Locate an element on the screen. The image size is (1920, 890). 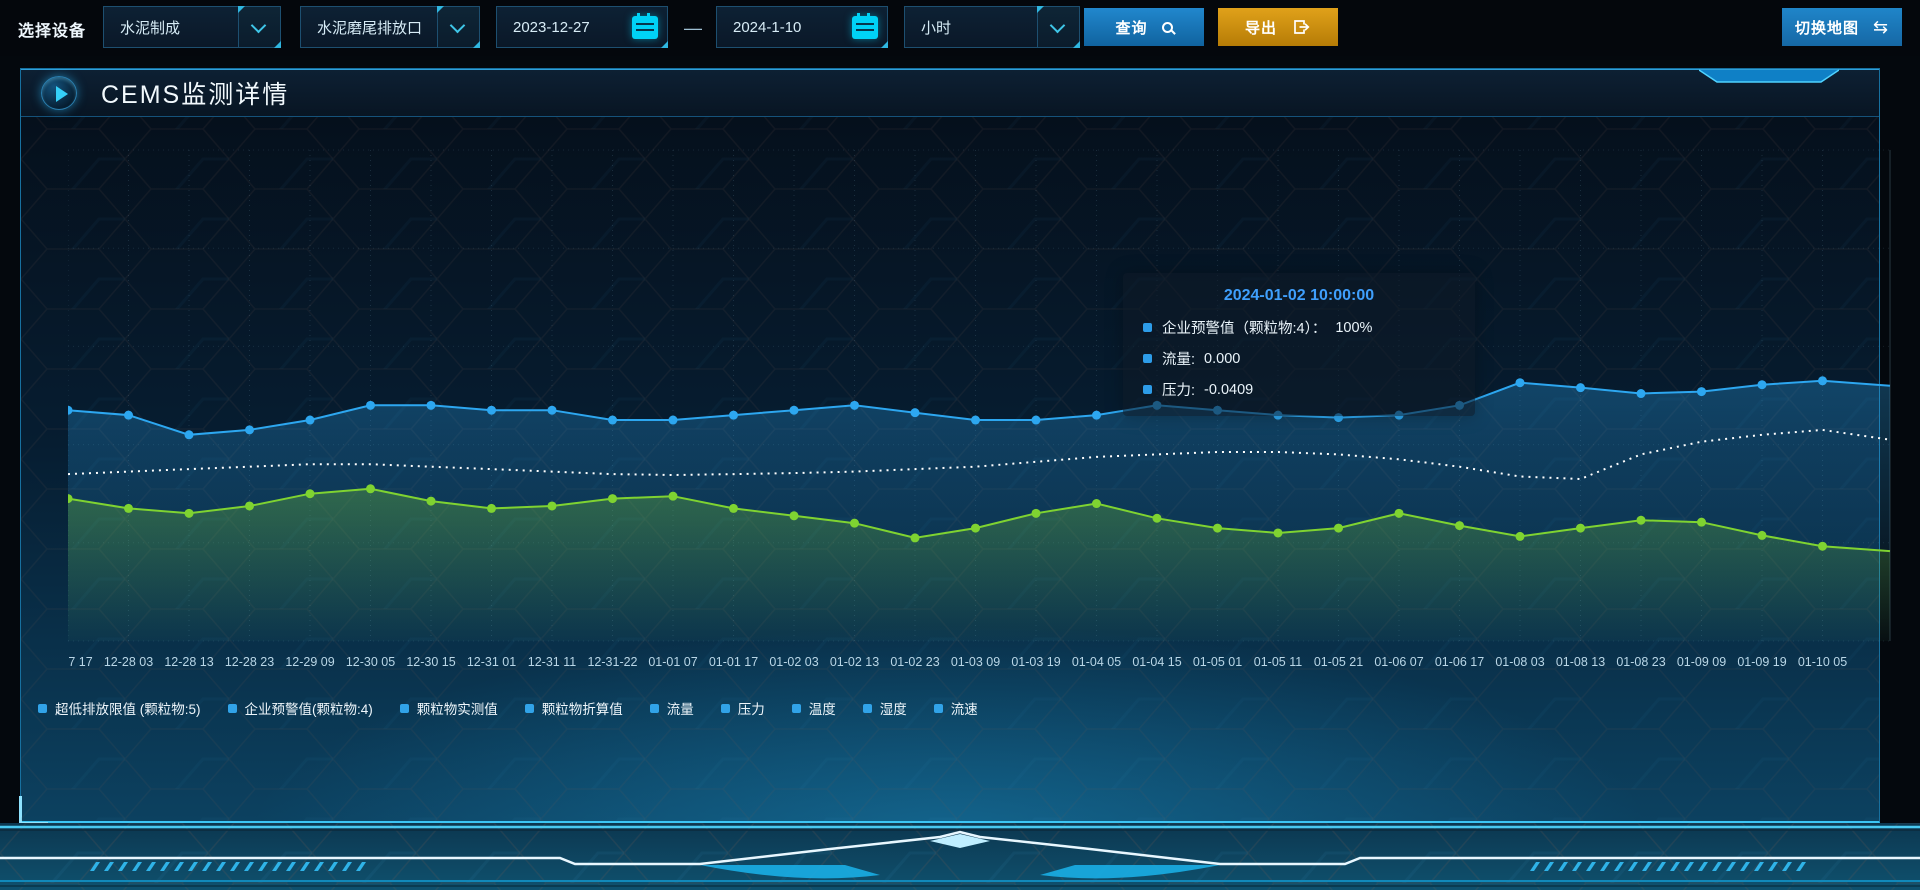
x-axis-label: 01-03 19 is located at coordinates (1035, 662).